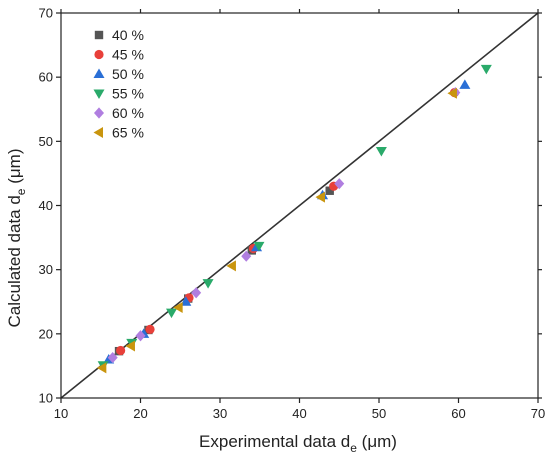 Image resolution: width=550 pixels, height=462 pixels. I want to click on x-axis-title: Experimental data de (μm), so click(298, 443).